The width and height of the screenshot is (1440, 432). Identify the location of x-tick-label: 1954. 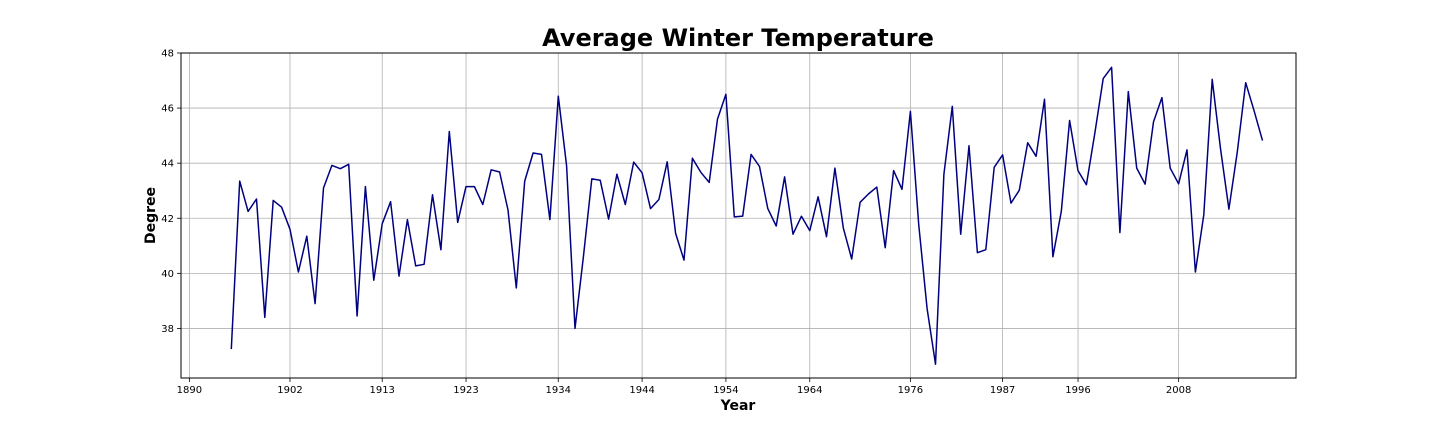
(725, 390).